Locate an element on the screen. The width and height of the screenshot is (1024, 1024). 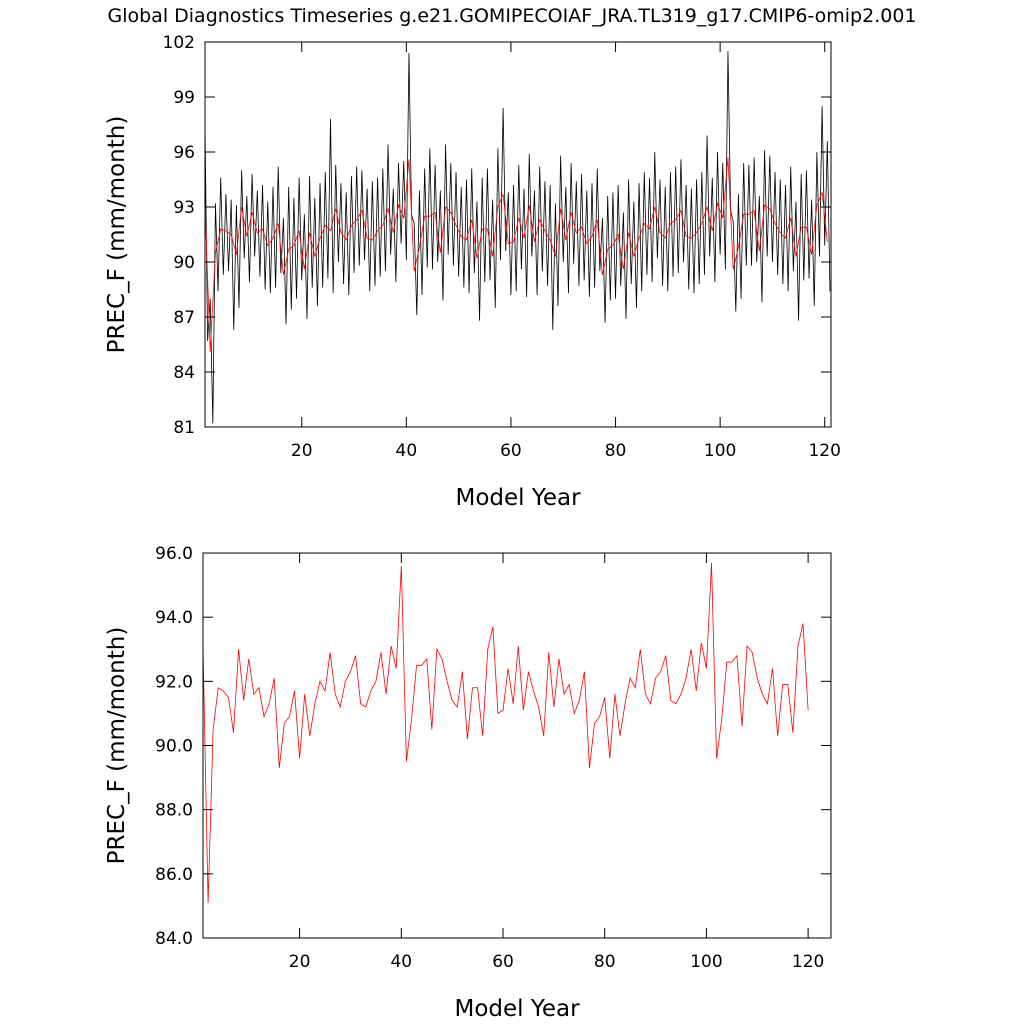
y-tick-label: 93 is located at coordinates (184, 208).